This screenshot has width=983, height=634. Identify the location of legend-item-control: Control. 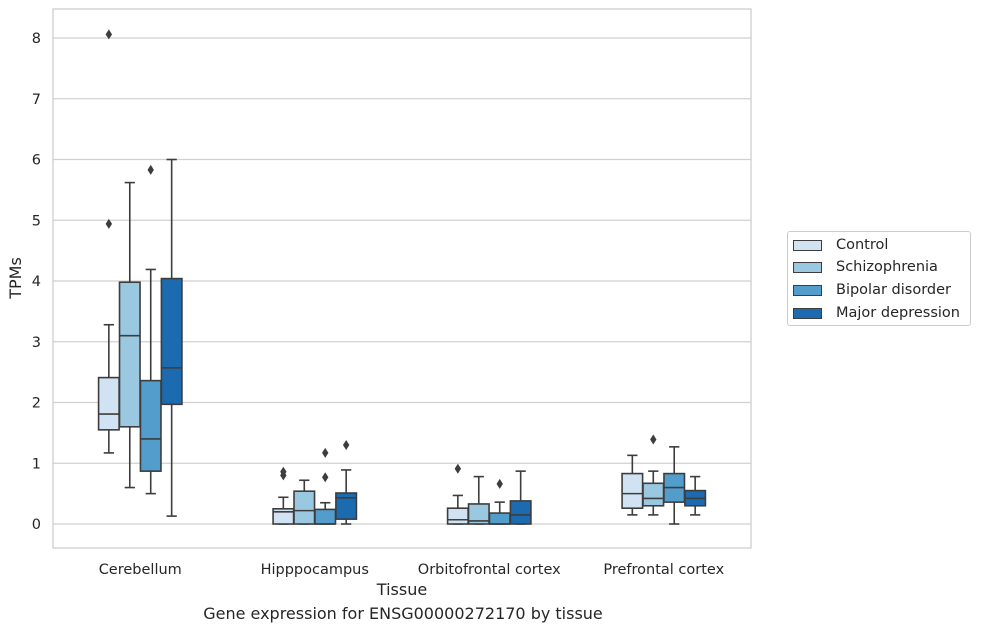
(840, 245).